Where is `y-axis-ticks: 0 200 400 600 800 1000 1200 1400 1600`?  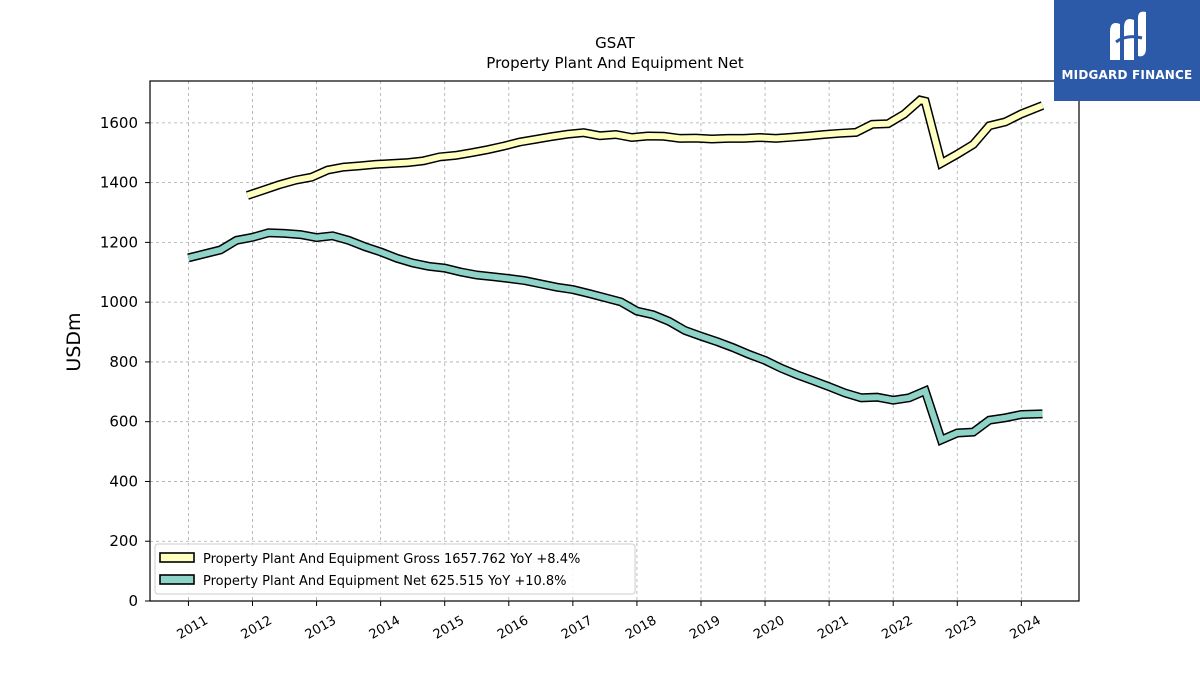
y-axis-ticks: 0 200 400 600 800 1000 1200 1400 1600 is located at coordinates (125, 362).